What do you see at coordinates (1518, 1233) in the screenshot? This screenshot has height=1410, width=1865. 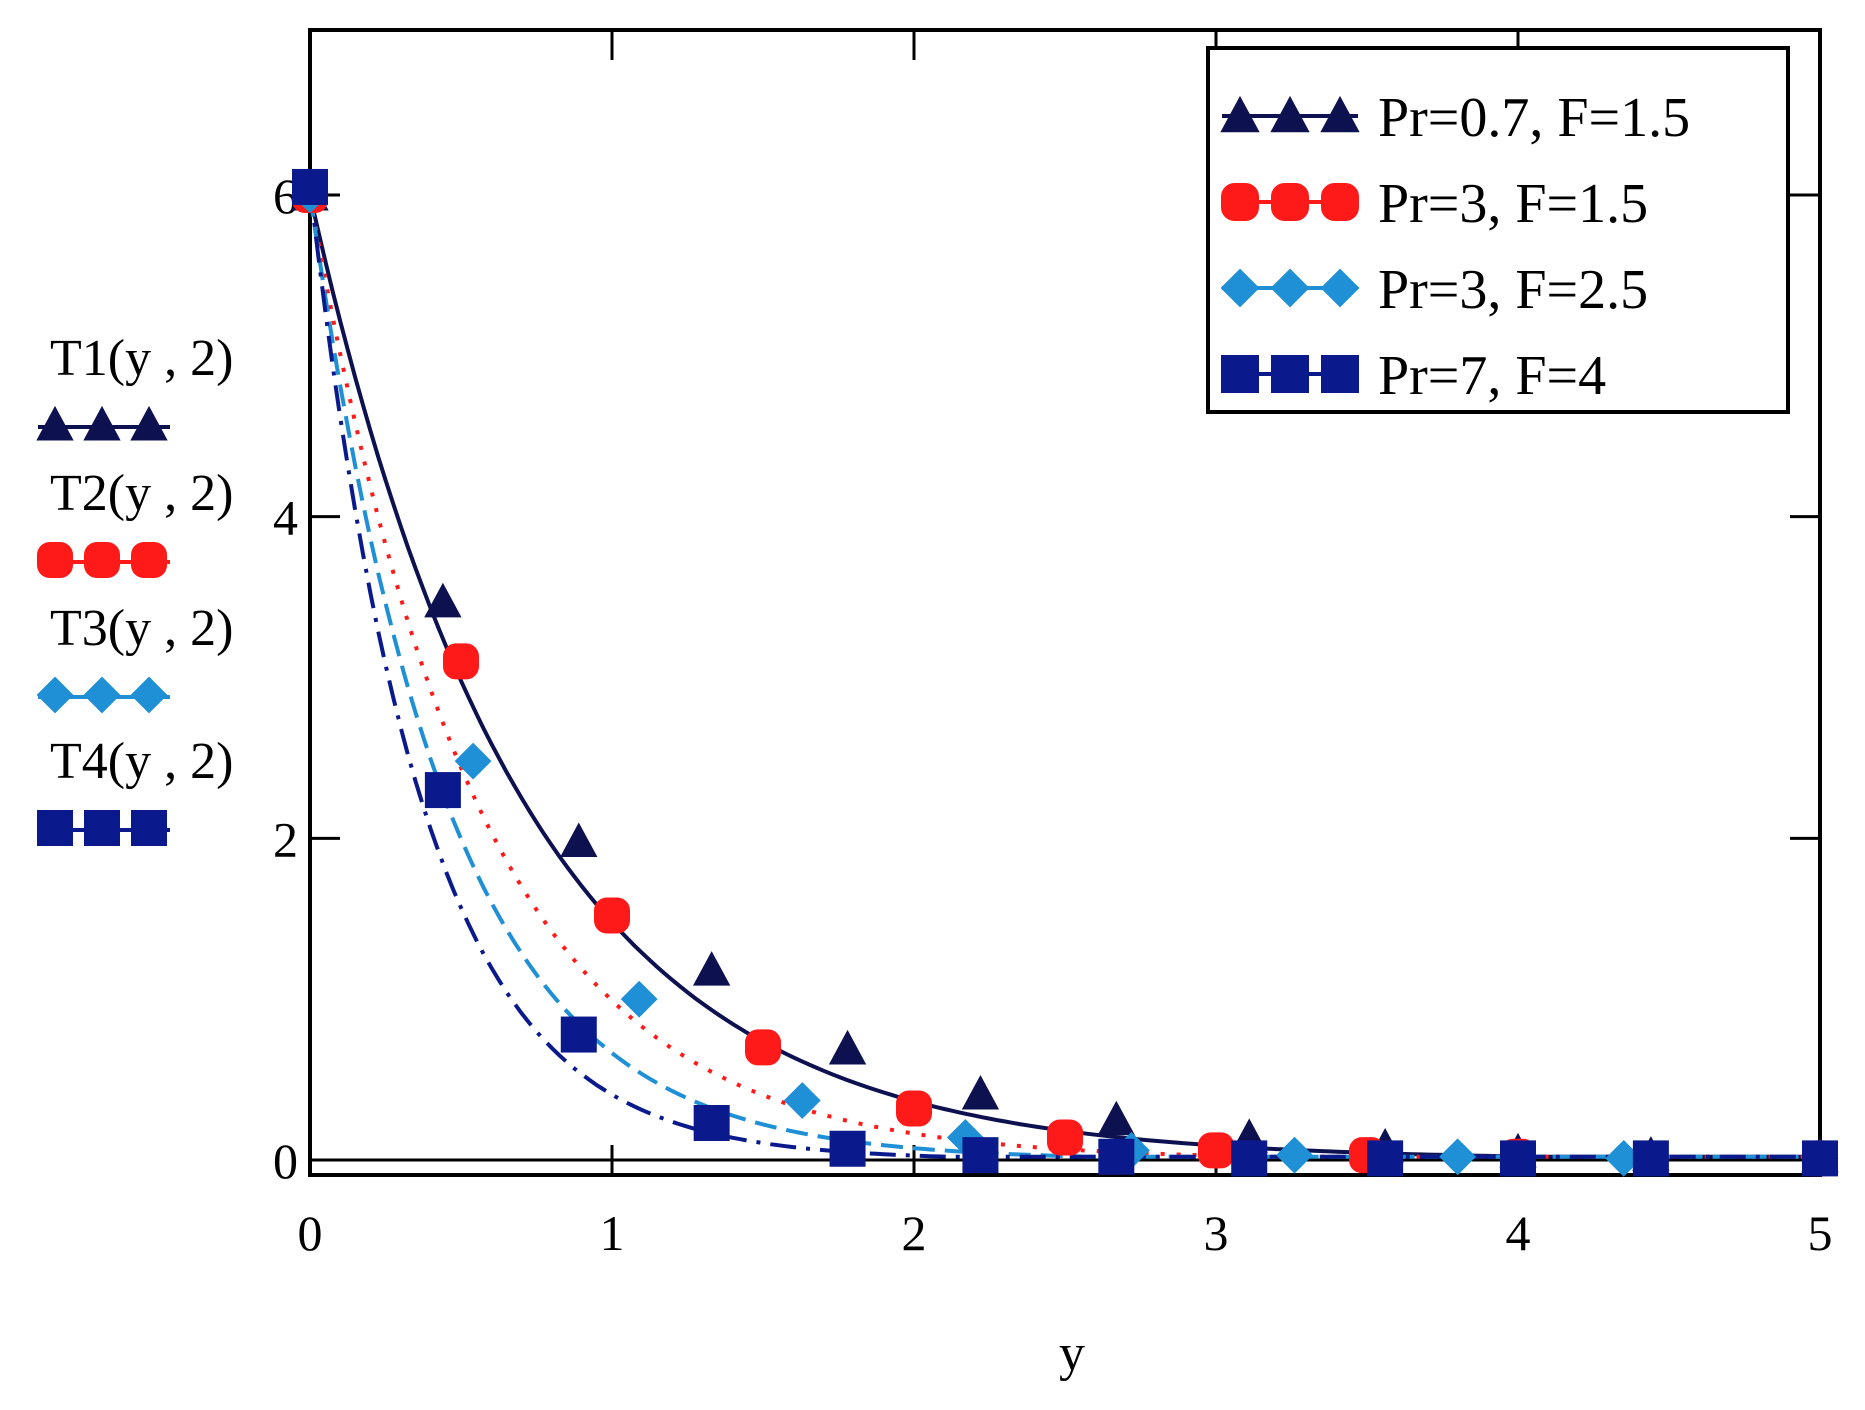 I see `x-tick-label: 4` at bounding box center [1518, 1233].